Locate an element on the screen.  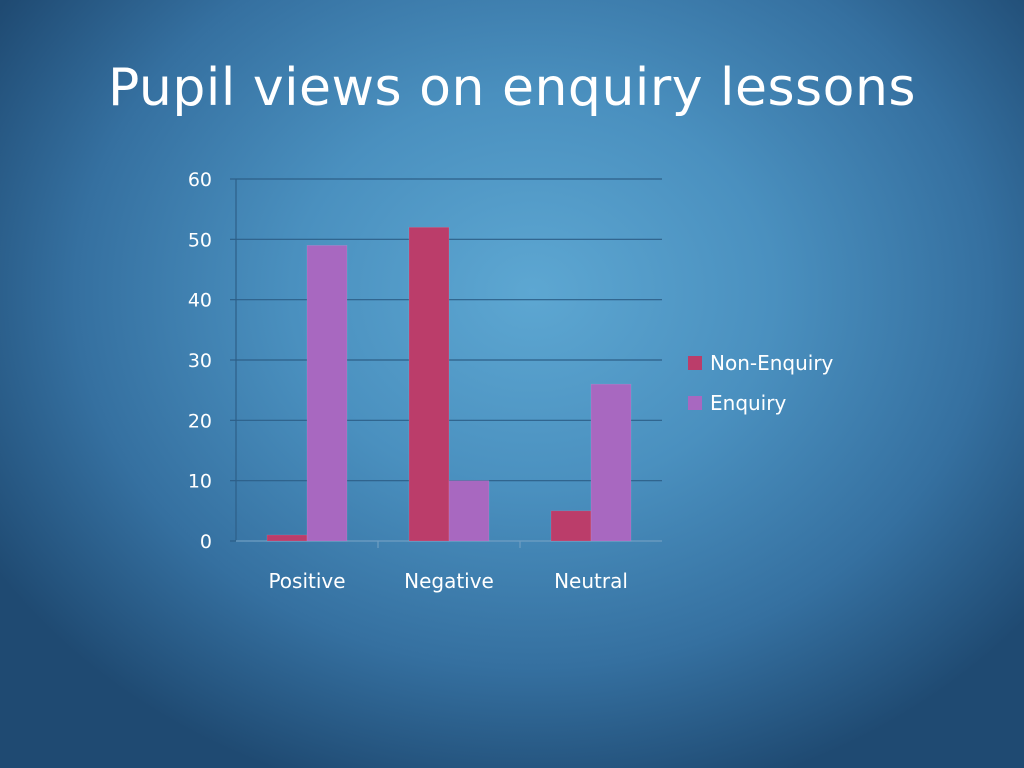
y-tick-label: 0 is located at coordinates (206, 542).